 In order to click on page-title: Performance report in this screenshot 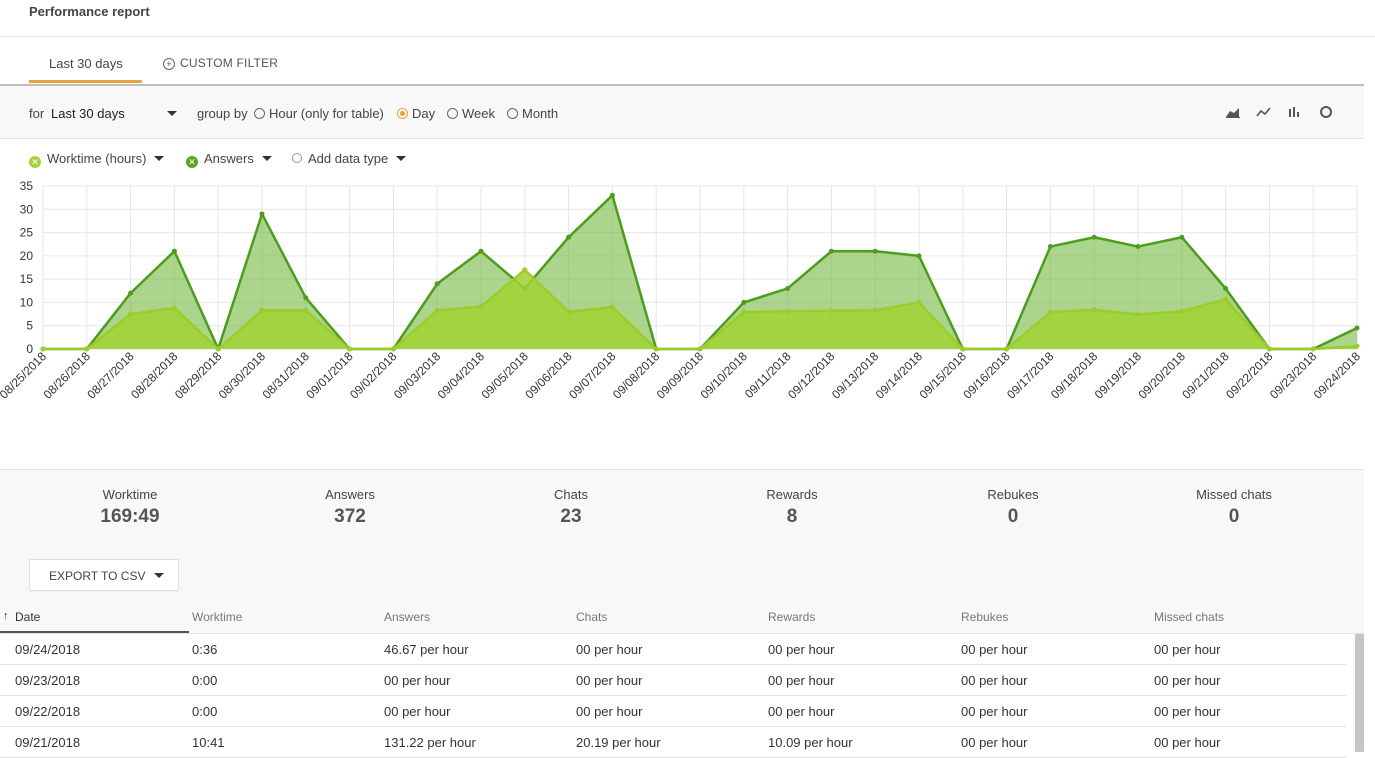, I will do `click(89, 11)`.